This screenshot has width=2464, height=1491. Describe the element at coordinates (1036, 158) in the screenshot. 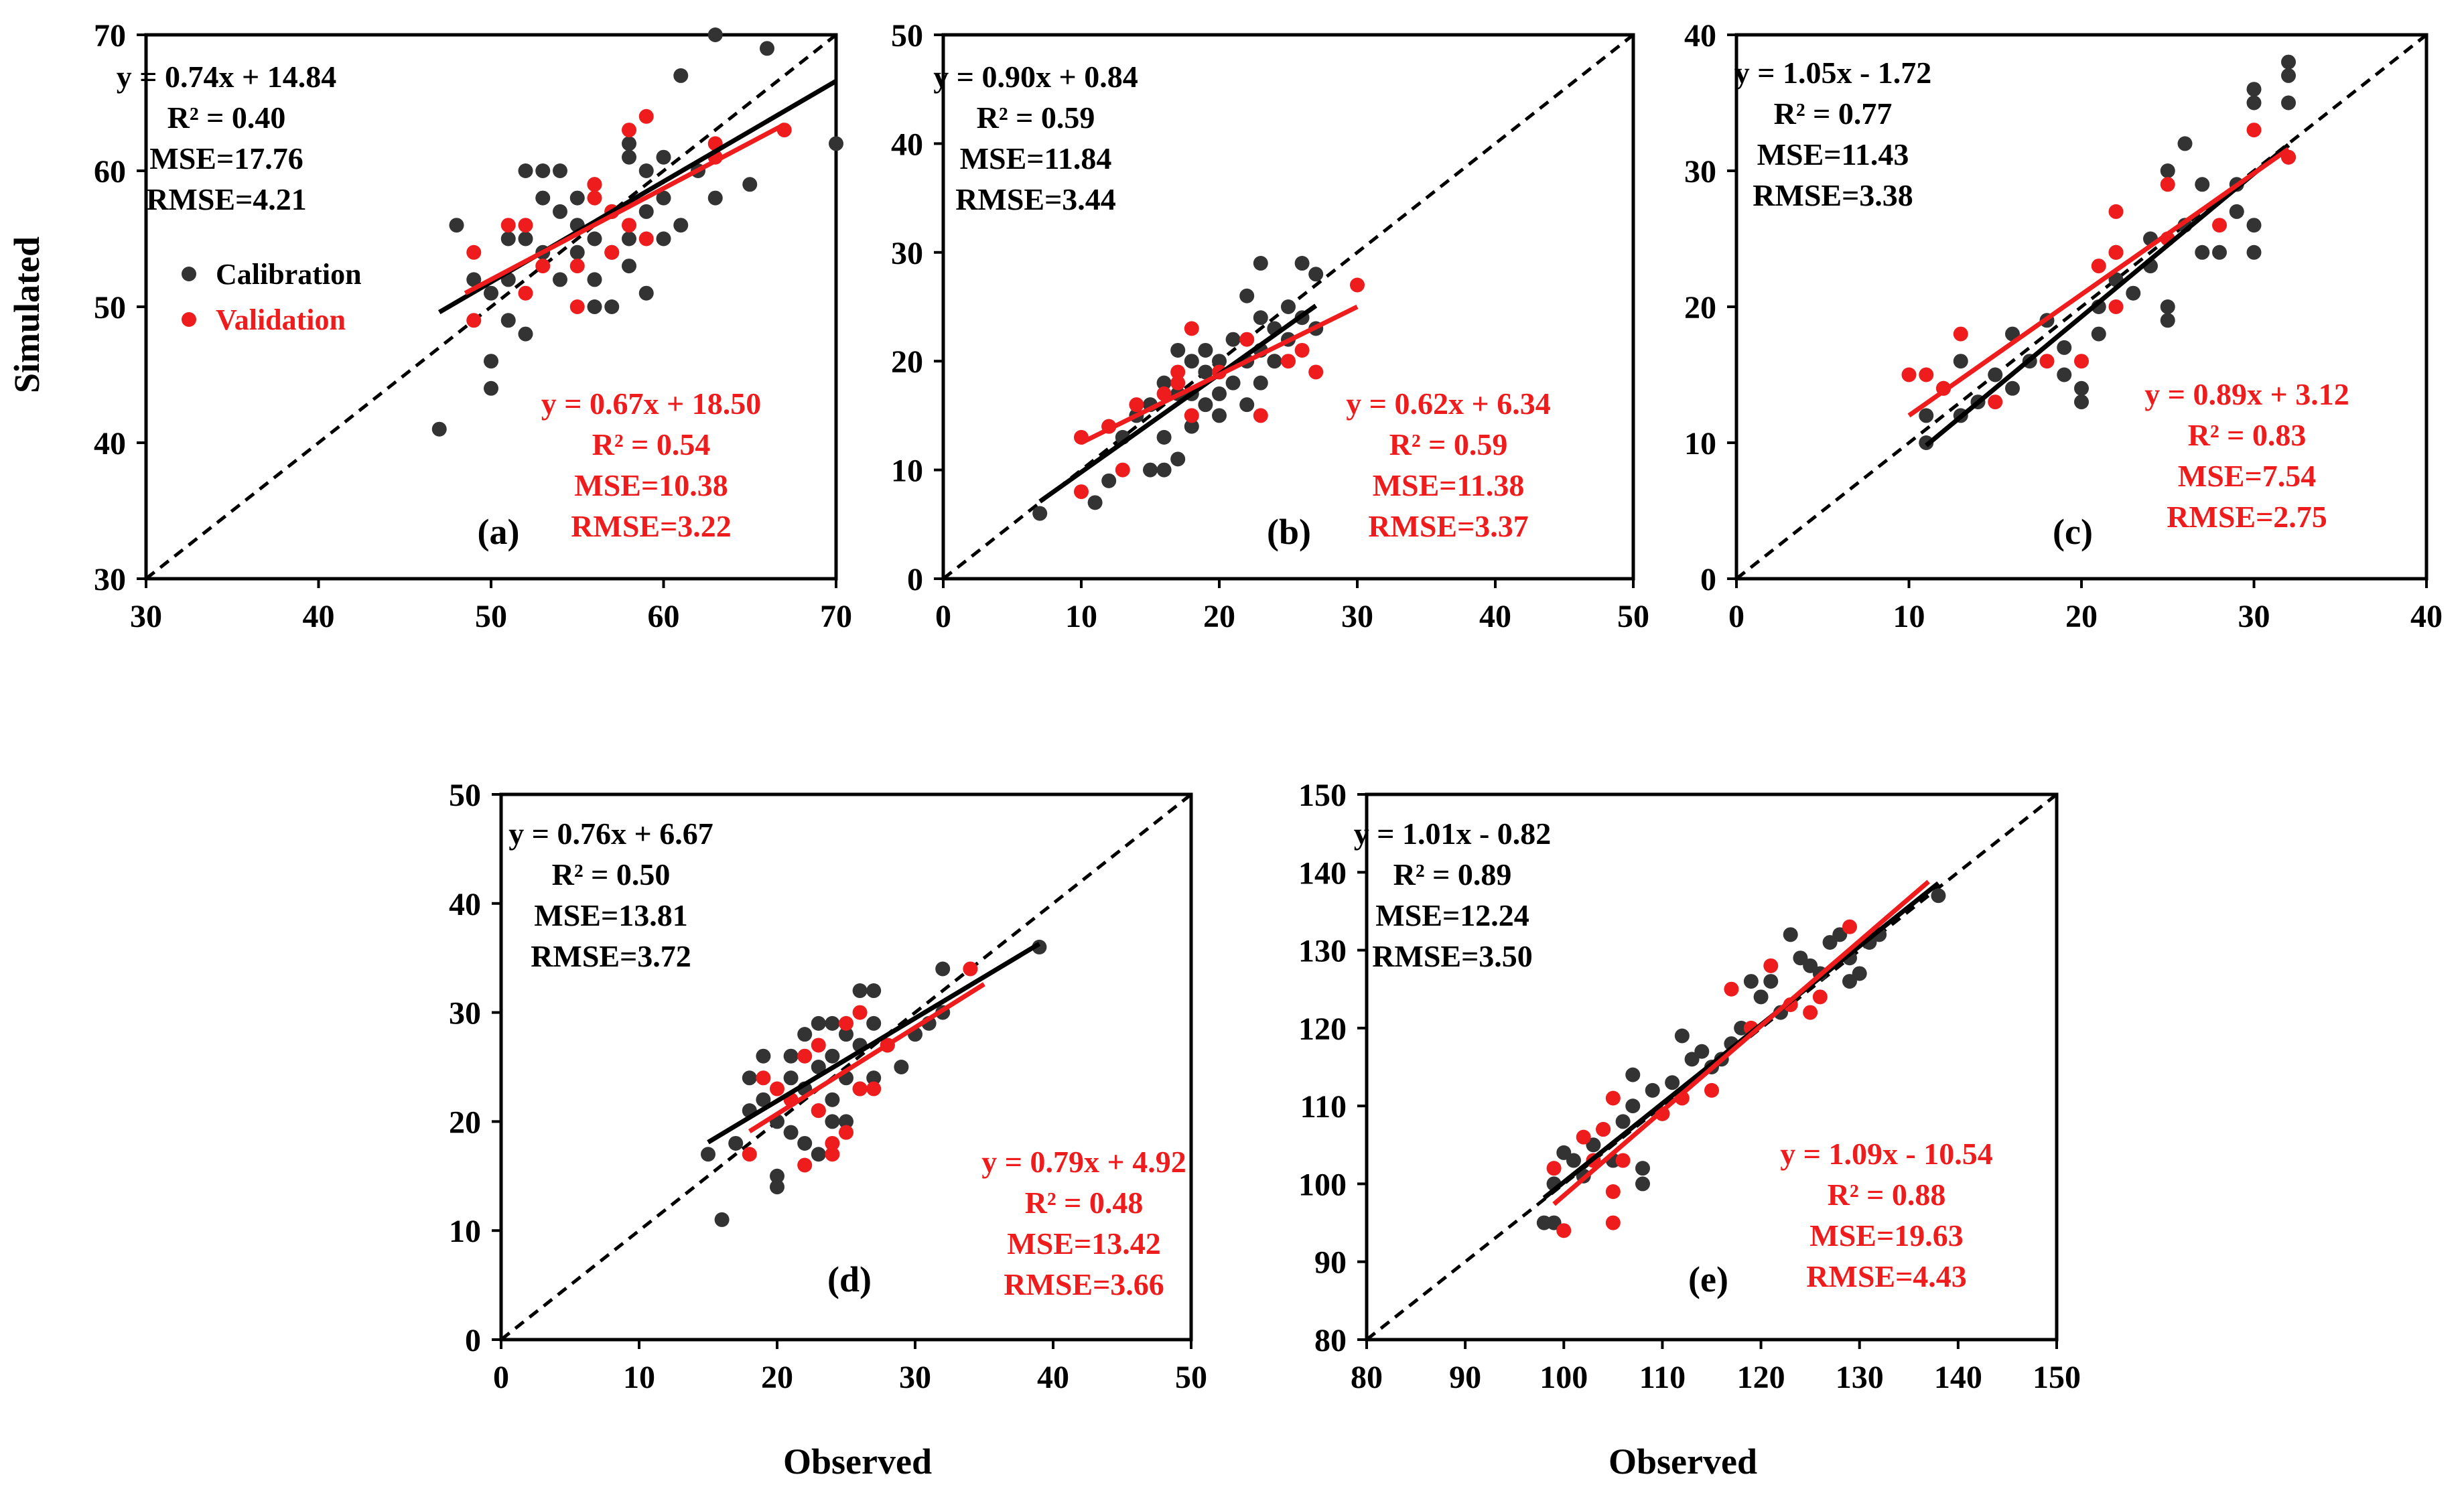

I see `calibration-stat-b: MSE=11.84` at that location.